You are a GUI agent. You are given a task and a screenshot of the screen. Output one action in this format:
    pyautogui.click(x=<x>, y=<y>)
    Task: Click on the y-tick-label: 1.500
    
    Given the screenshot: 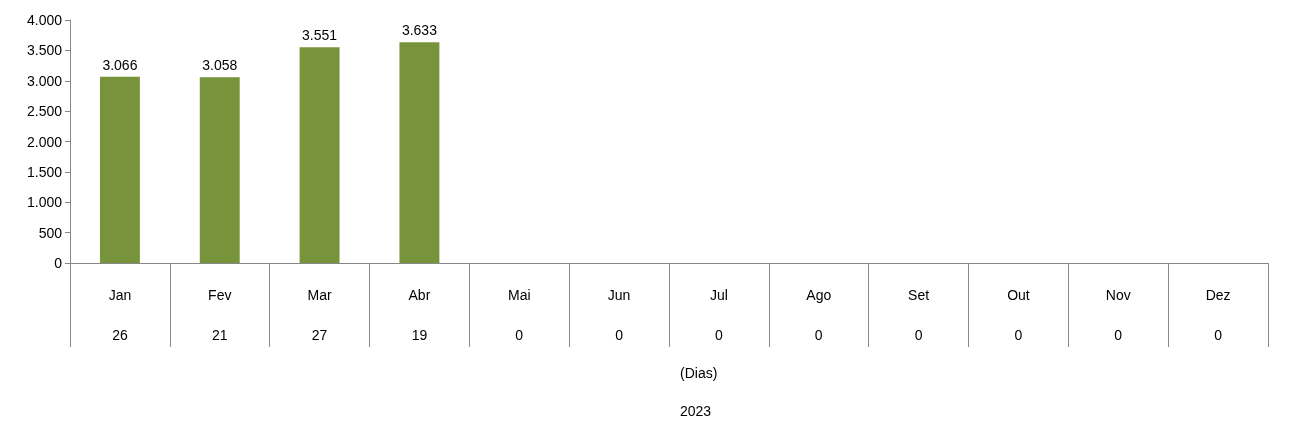 What is the action you would take?
    pyautogui.click(x=44, y=171)
    